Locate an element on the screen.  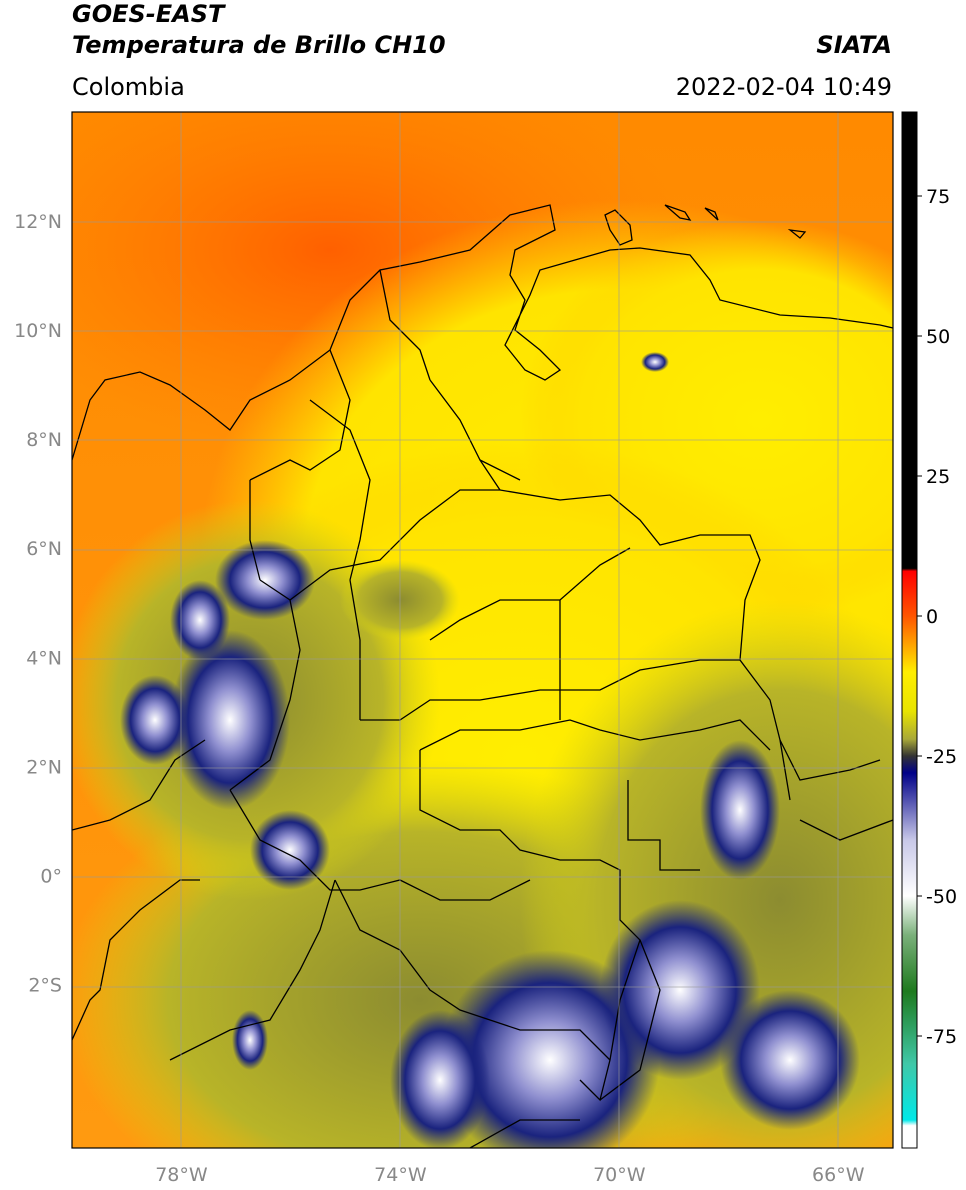
source-label: SIATA is located at coordinates (854, 45).